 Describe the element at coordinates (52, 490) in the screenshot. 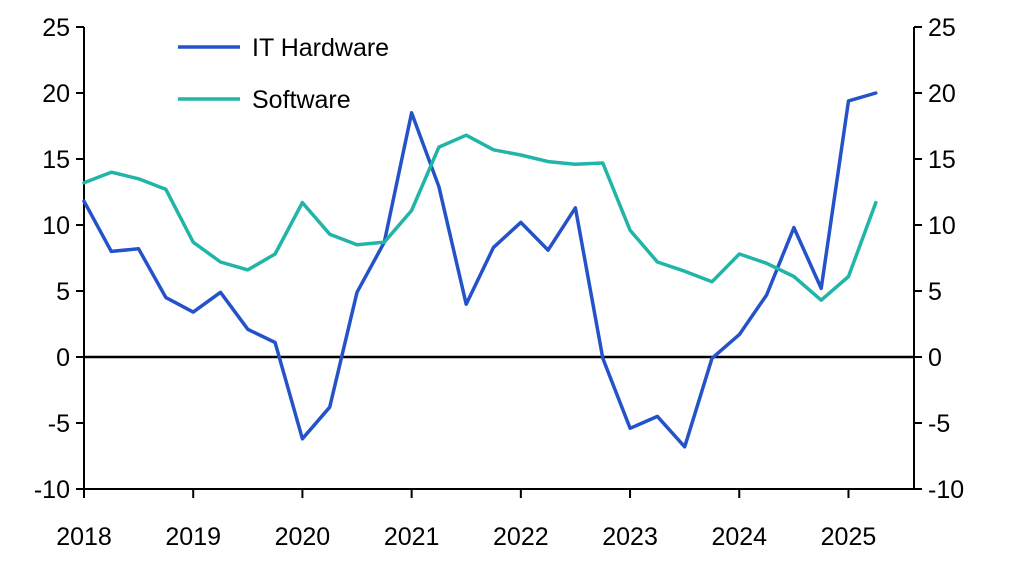

I see `left-y-tick-label: -10` at that location.